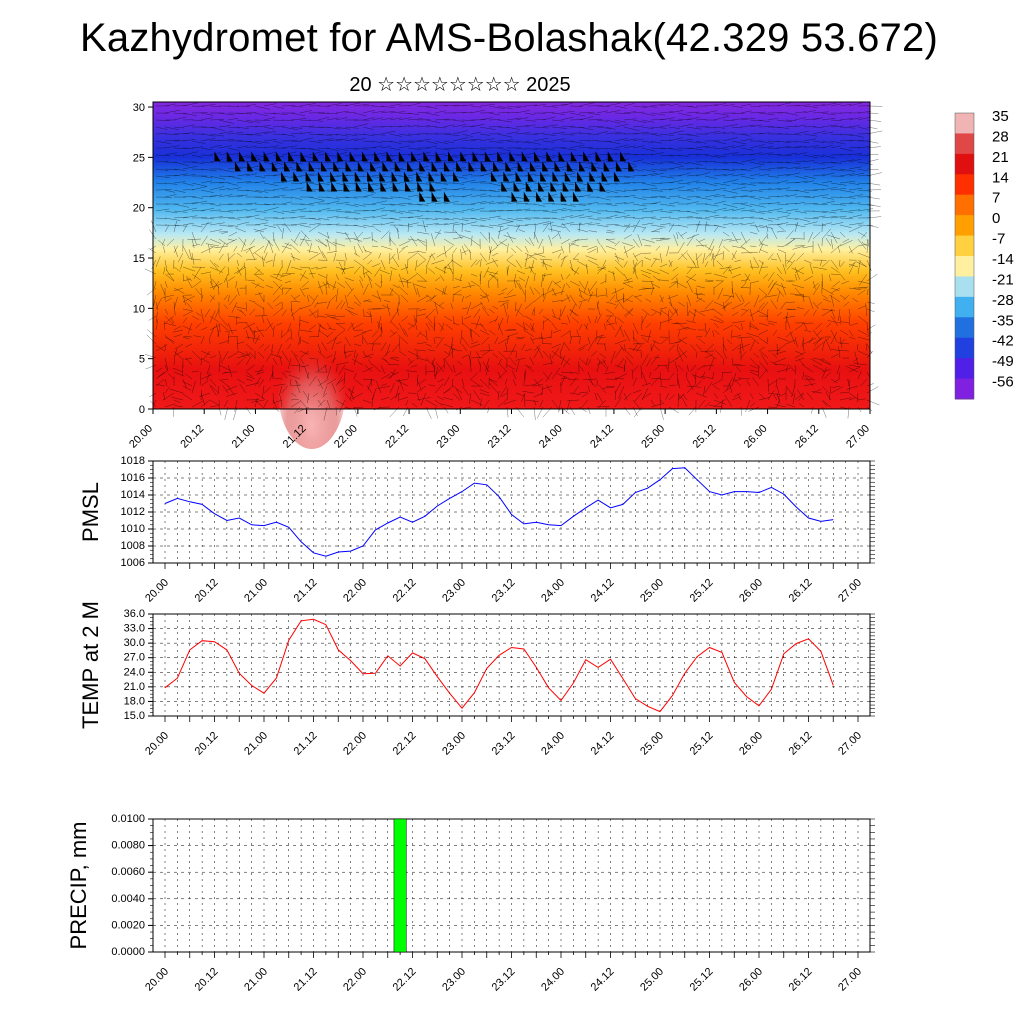 This screenshot has width=1024, height=1024. I want to click on y-tick-label: 18.0, so click(134, 701).